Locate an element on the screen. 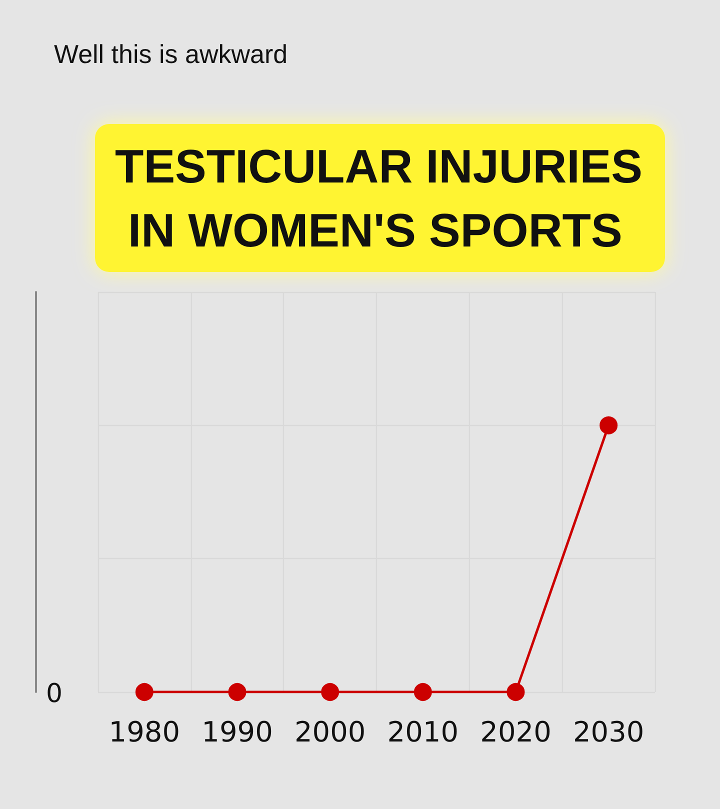 Image resolution: width=720 pixels, height=809 pixels. x-tick-label: 2020 is located at coordinates (516, 732).